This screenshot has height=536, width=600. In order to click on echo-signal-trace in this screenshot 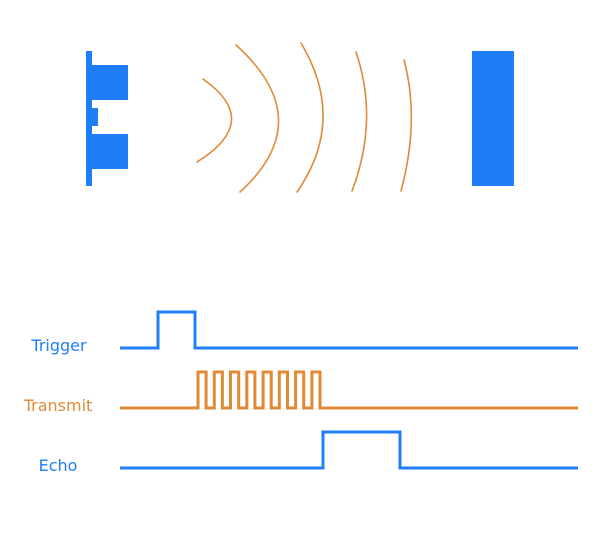, I will do `click(349, 450)`.